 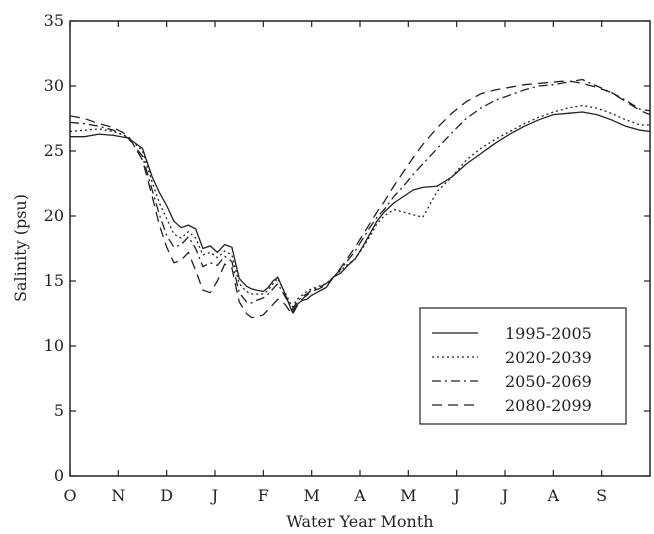 What do you see at coordinates (601, 495) in the screenshot?
I see `x-tick-label: S` at bounding box center [601, 495].